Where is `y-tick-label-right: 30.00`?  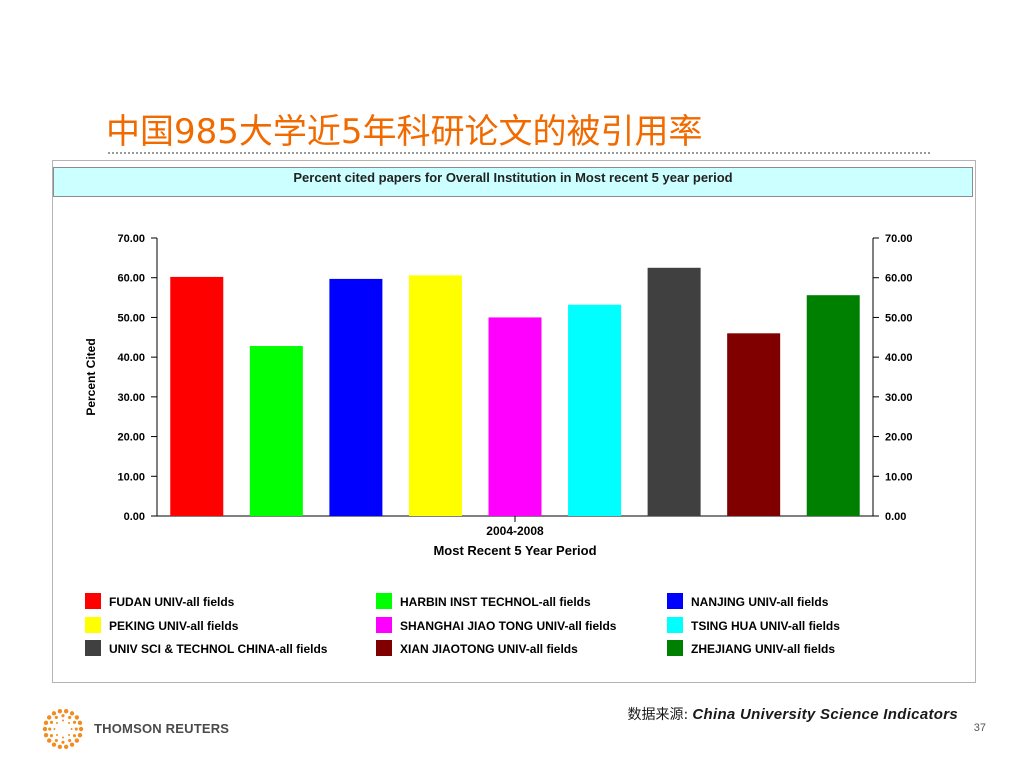 y-tick-label-right: 30.00 is located at coordinates (899, 398).